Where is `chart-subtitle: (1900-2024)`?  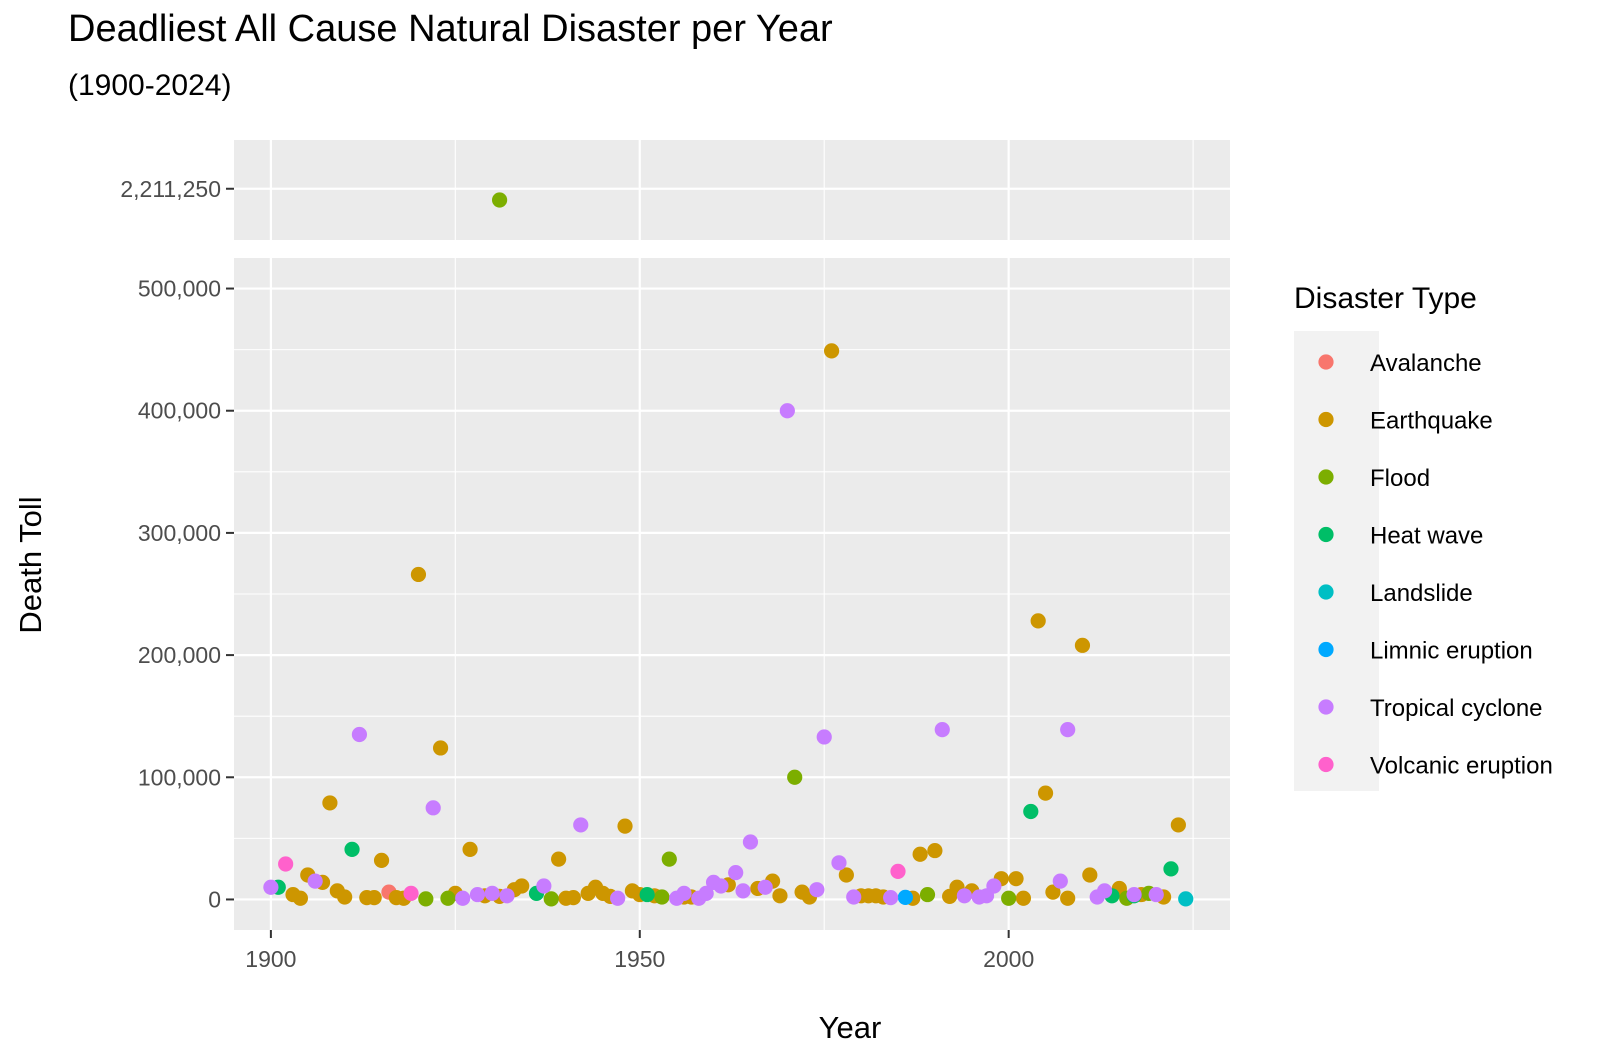 chart-subtitle: (1900-2024) is located at coordinates (149, 85).